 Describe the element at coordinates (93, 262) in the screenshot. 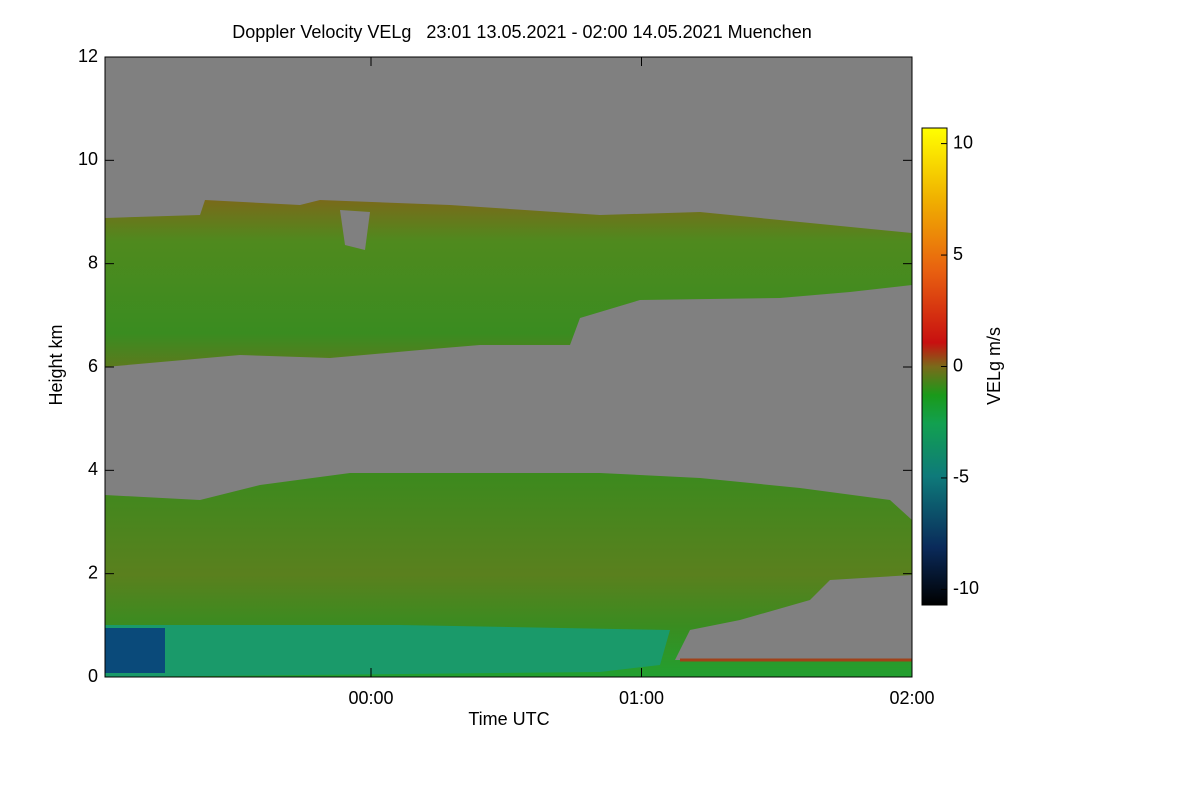

I see `y-tick-label: 8` at that location.